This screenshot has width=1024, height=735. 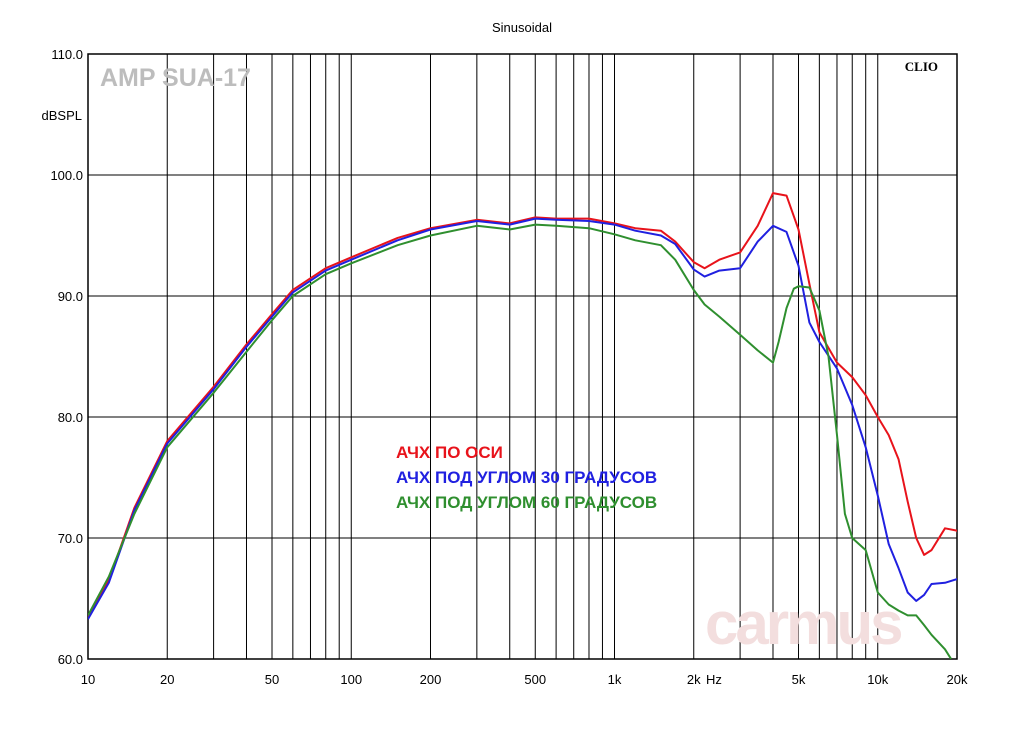 I want to click on x-tick-label: 10, so click(x=88, y=679).